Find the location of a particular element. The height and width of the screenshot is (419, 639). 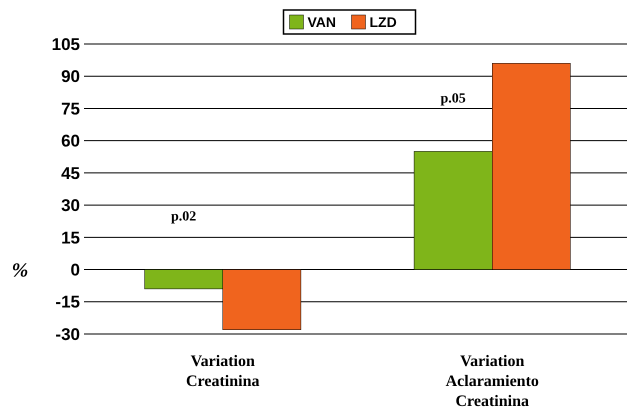

x-tick-label: Variation Creatinina is located at coordinates (223, 371).